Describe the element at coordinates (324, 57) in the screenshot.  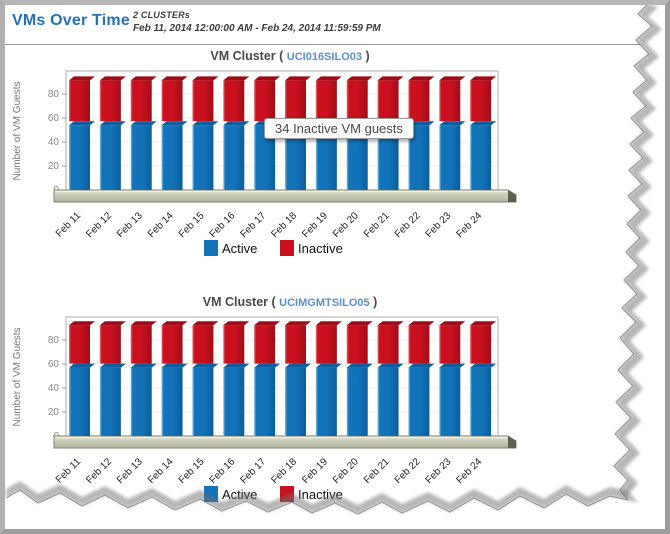
I see `cluster-link: UCI016SILO03` at that location.